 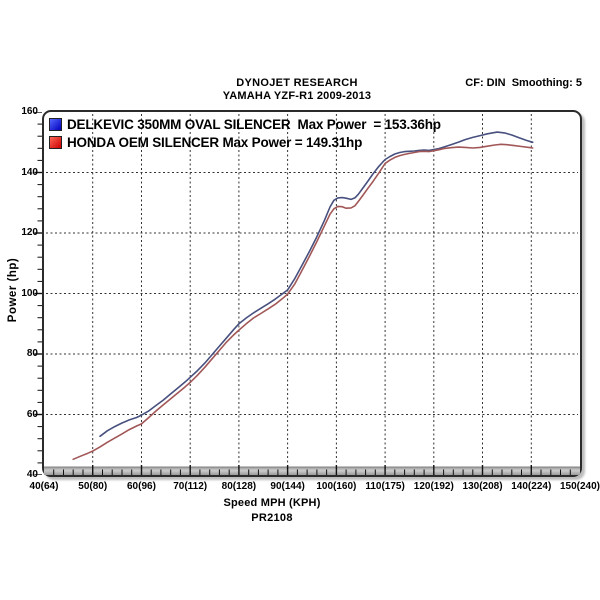 What do you see at coordinates (29, 232) in the screenshot?
I see `y-tick-label: 120` at bounding box center [29, 232].